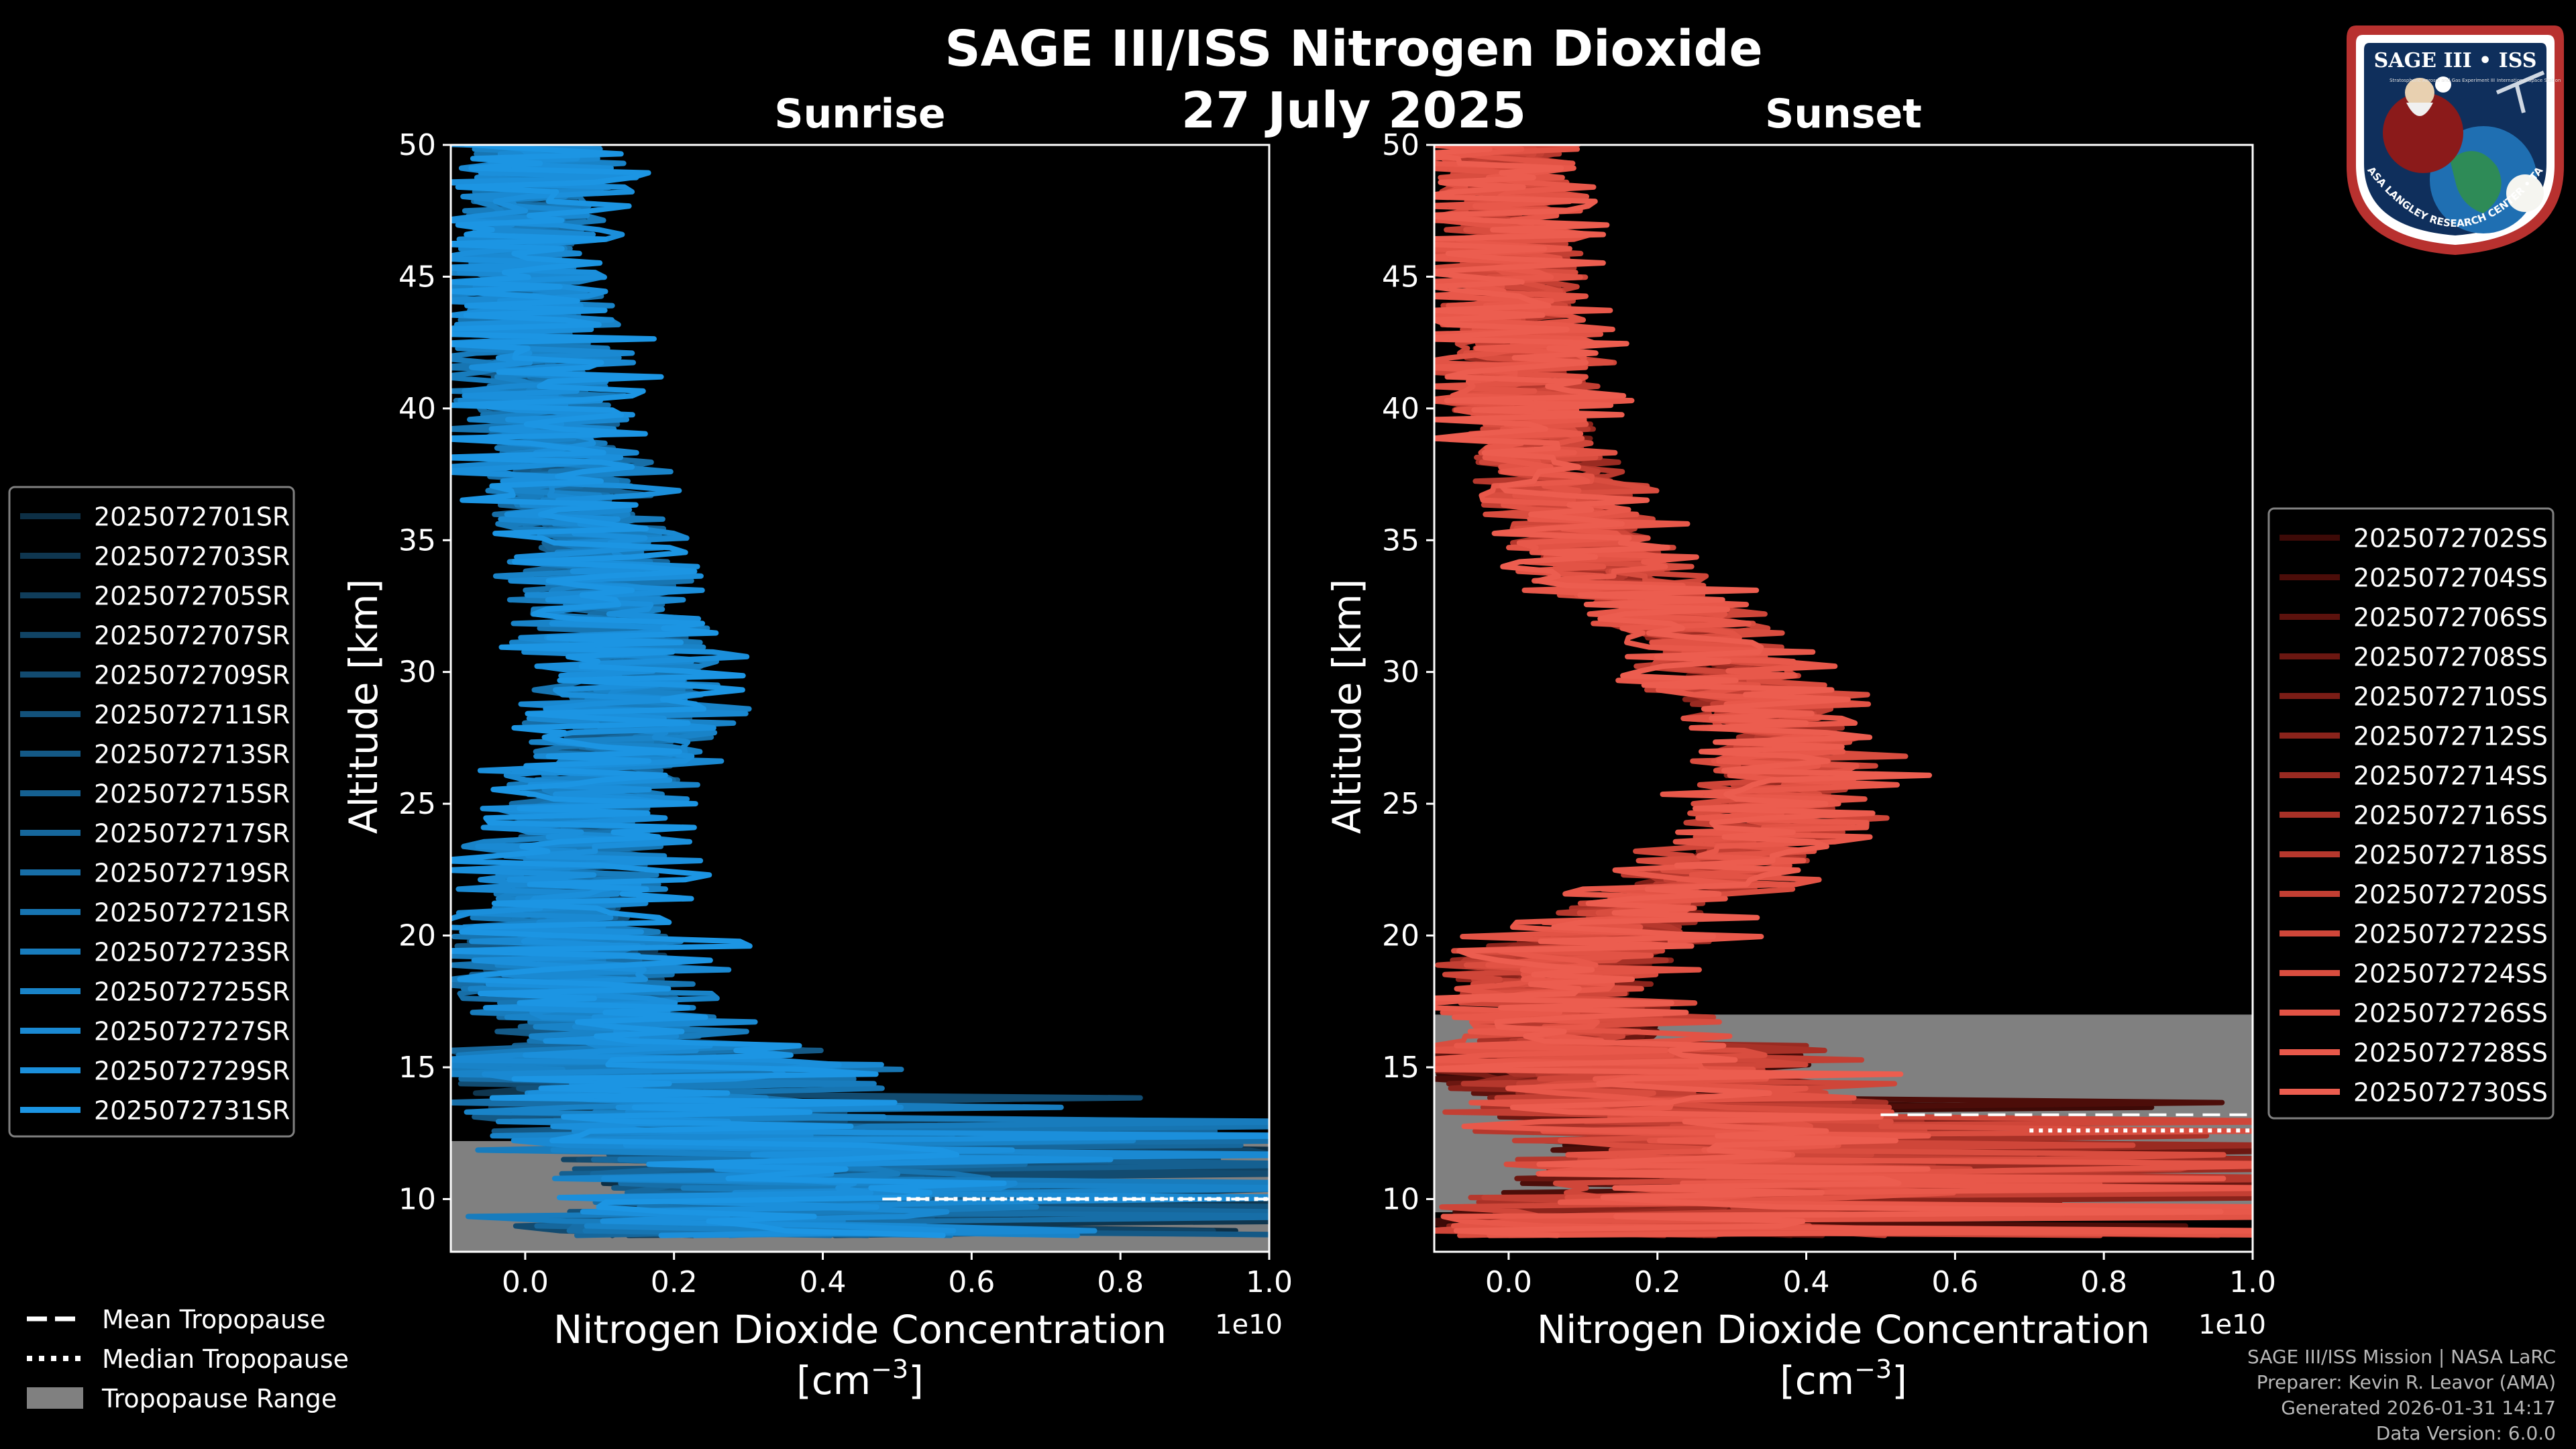  What do you see at coordinates (2450, 618) in the screenshot?
I see `legend-entry-2025072706SS: 2025072706SS` at bounding box center [2450, 618].